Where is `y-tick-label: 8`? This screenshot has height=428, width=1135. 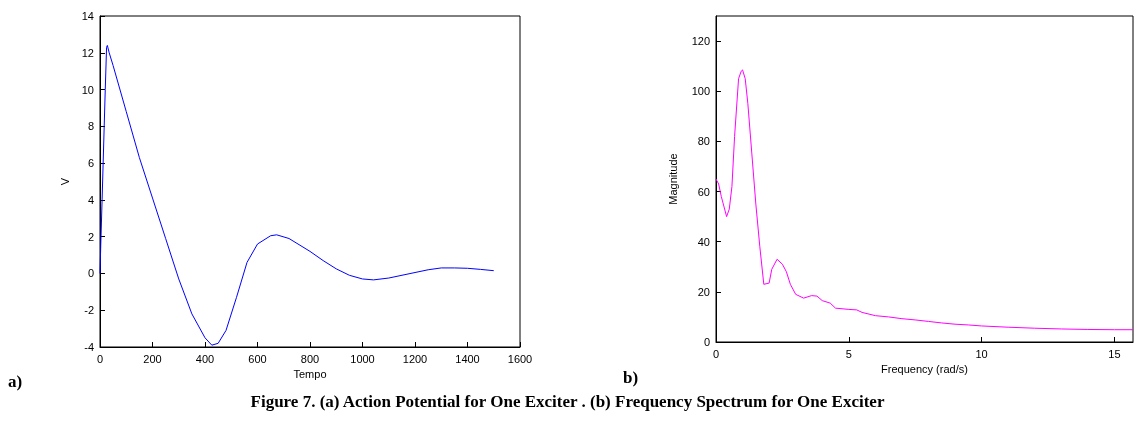
y-tick-label: 8 is located at coordinates (90, 126).